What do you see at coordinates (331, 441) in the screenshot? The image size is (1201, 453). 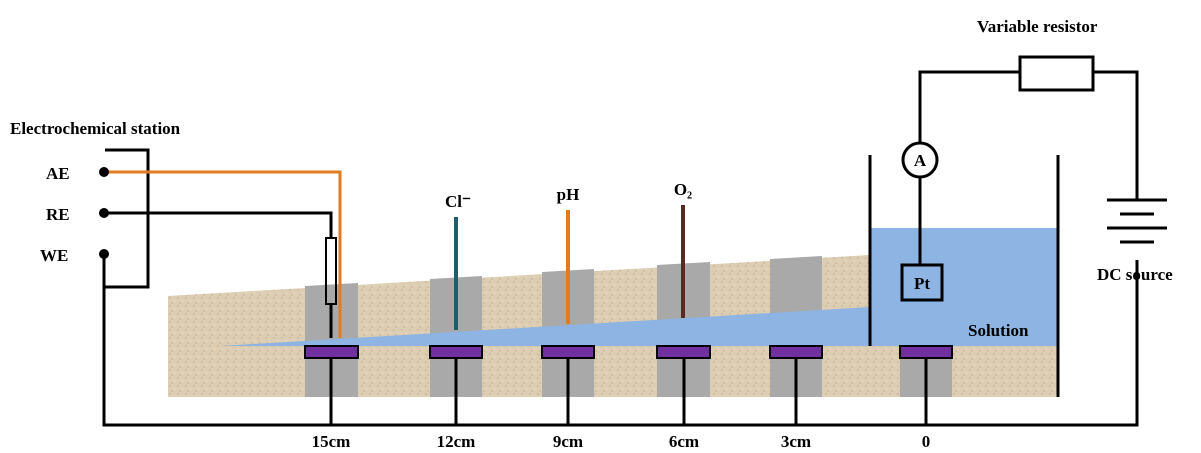 I see `distance-label: 15cm` at bounding box center [331, 441].